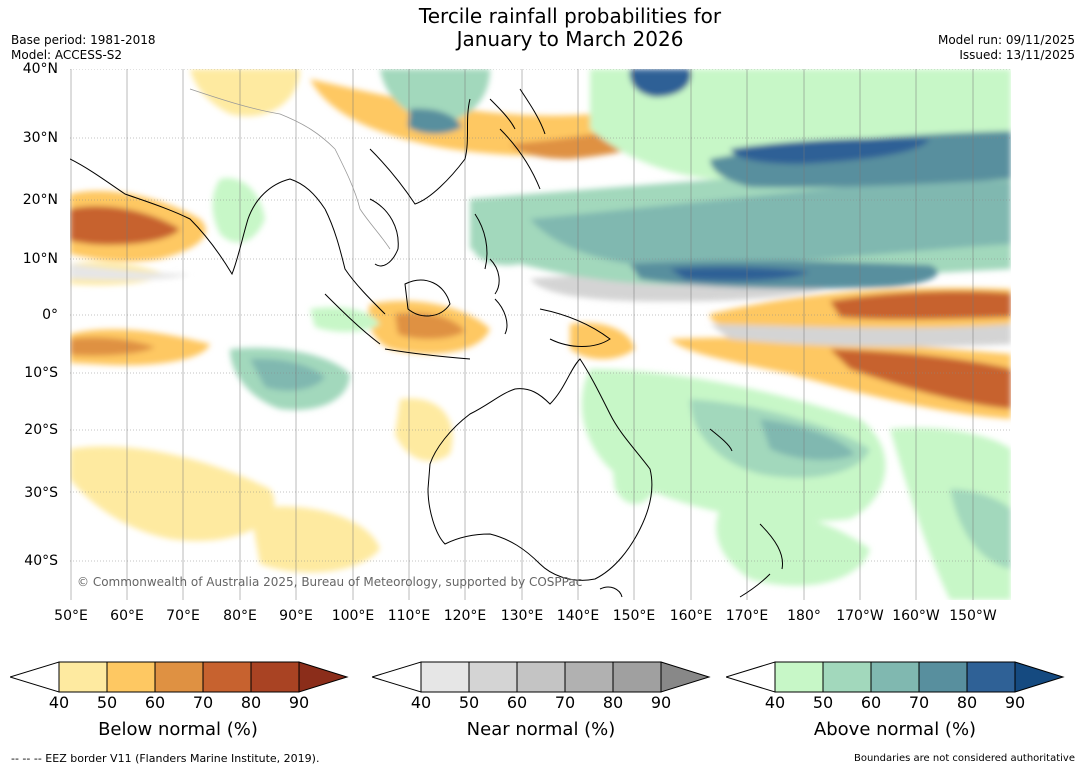 The height and width of the screenshot is (770, 1085). Describe the element at coordinates (238, 210) in the screenshot. I see `above-india` at that location.